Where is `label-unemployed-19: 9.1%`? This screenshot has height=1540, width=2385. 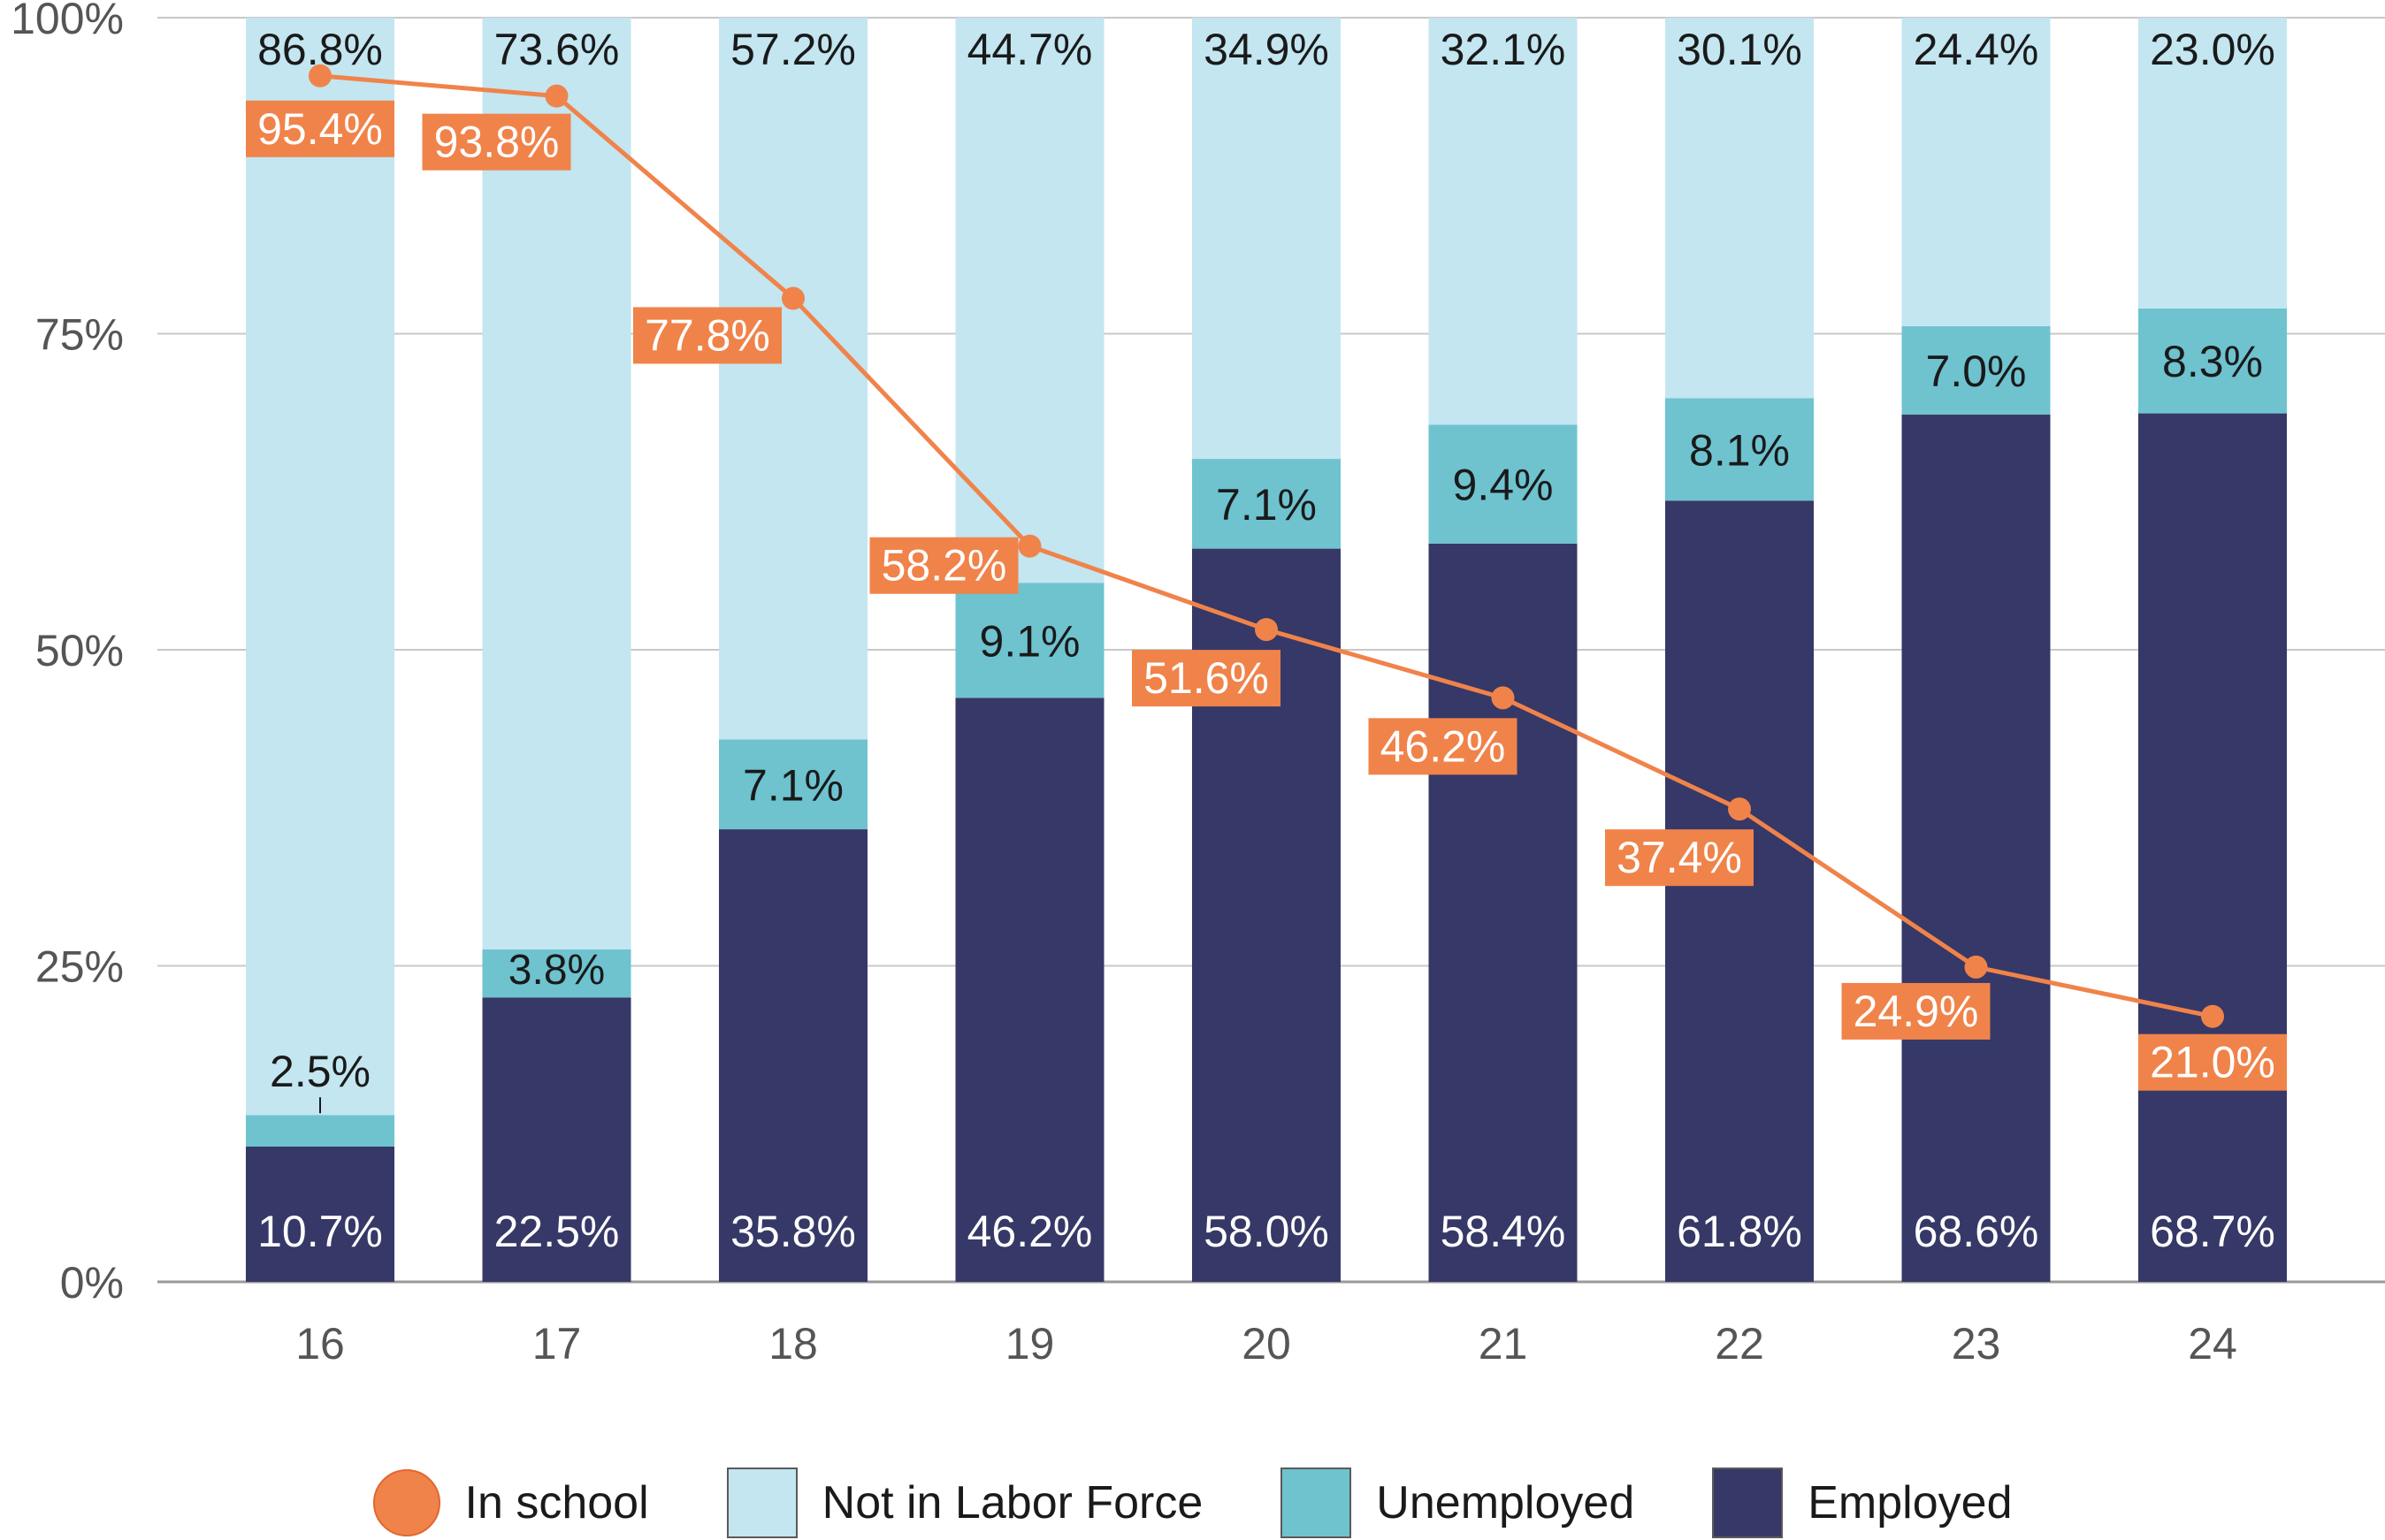
label-unemployed-19: 9.1% is located at coordinates (1030, 641).